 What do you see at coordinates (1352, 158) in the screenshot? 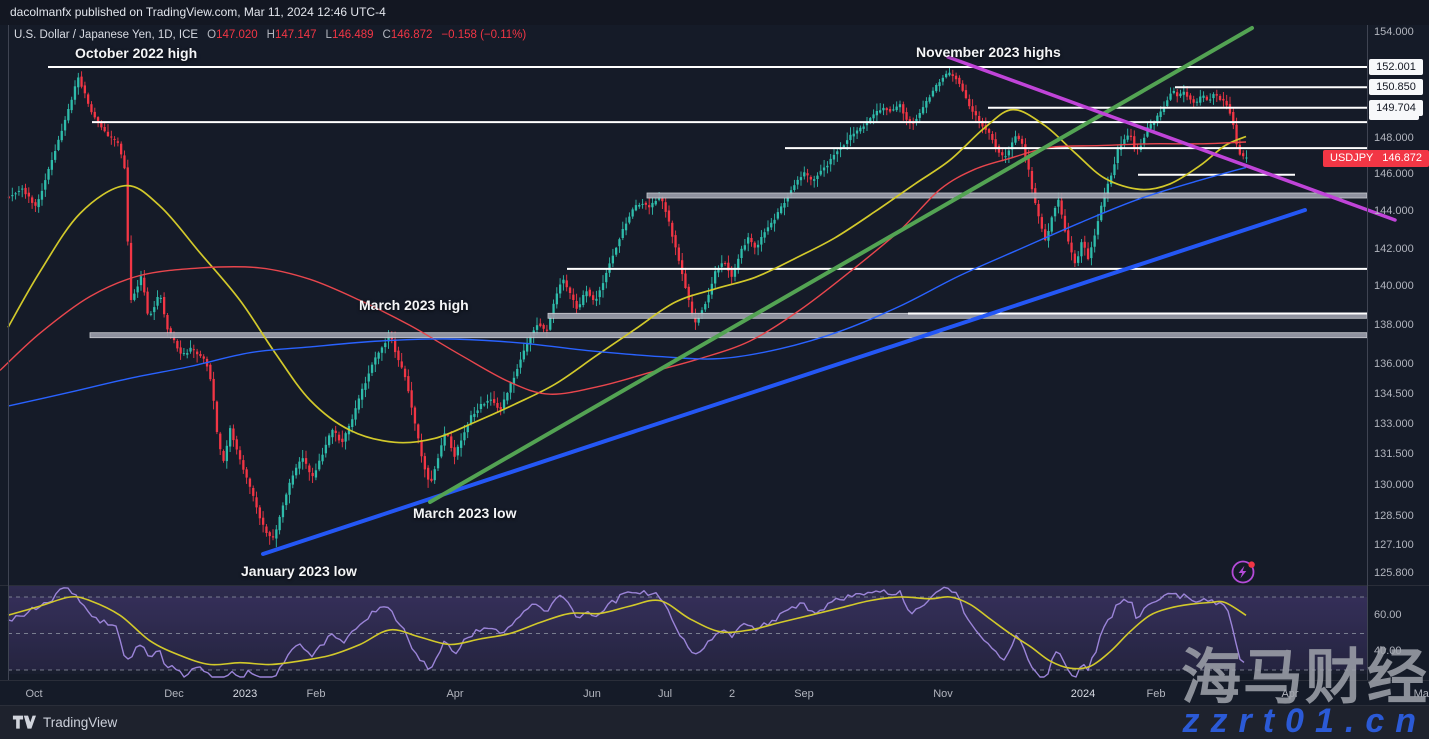
I see `last-price-symbol: USDJPY` at bounding box center [1352, 158].